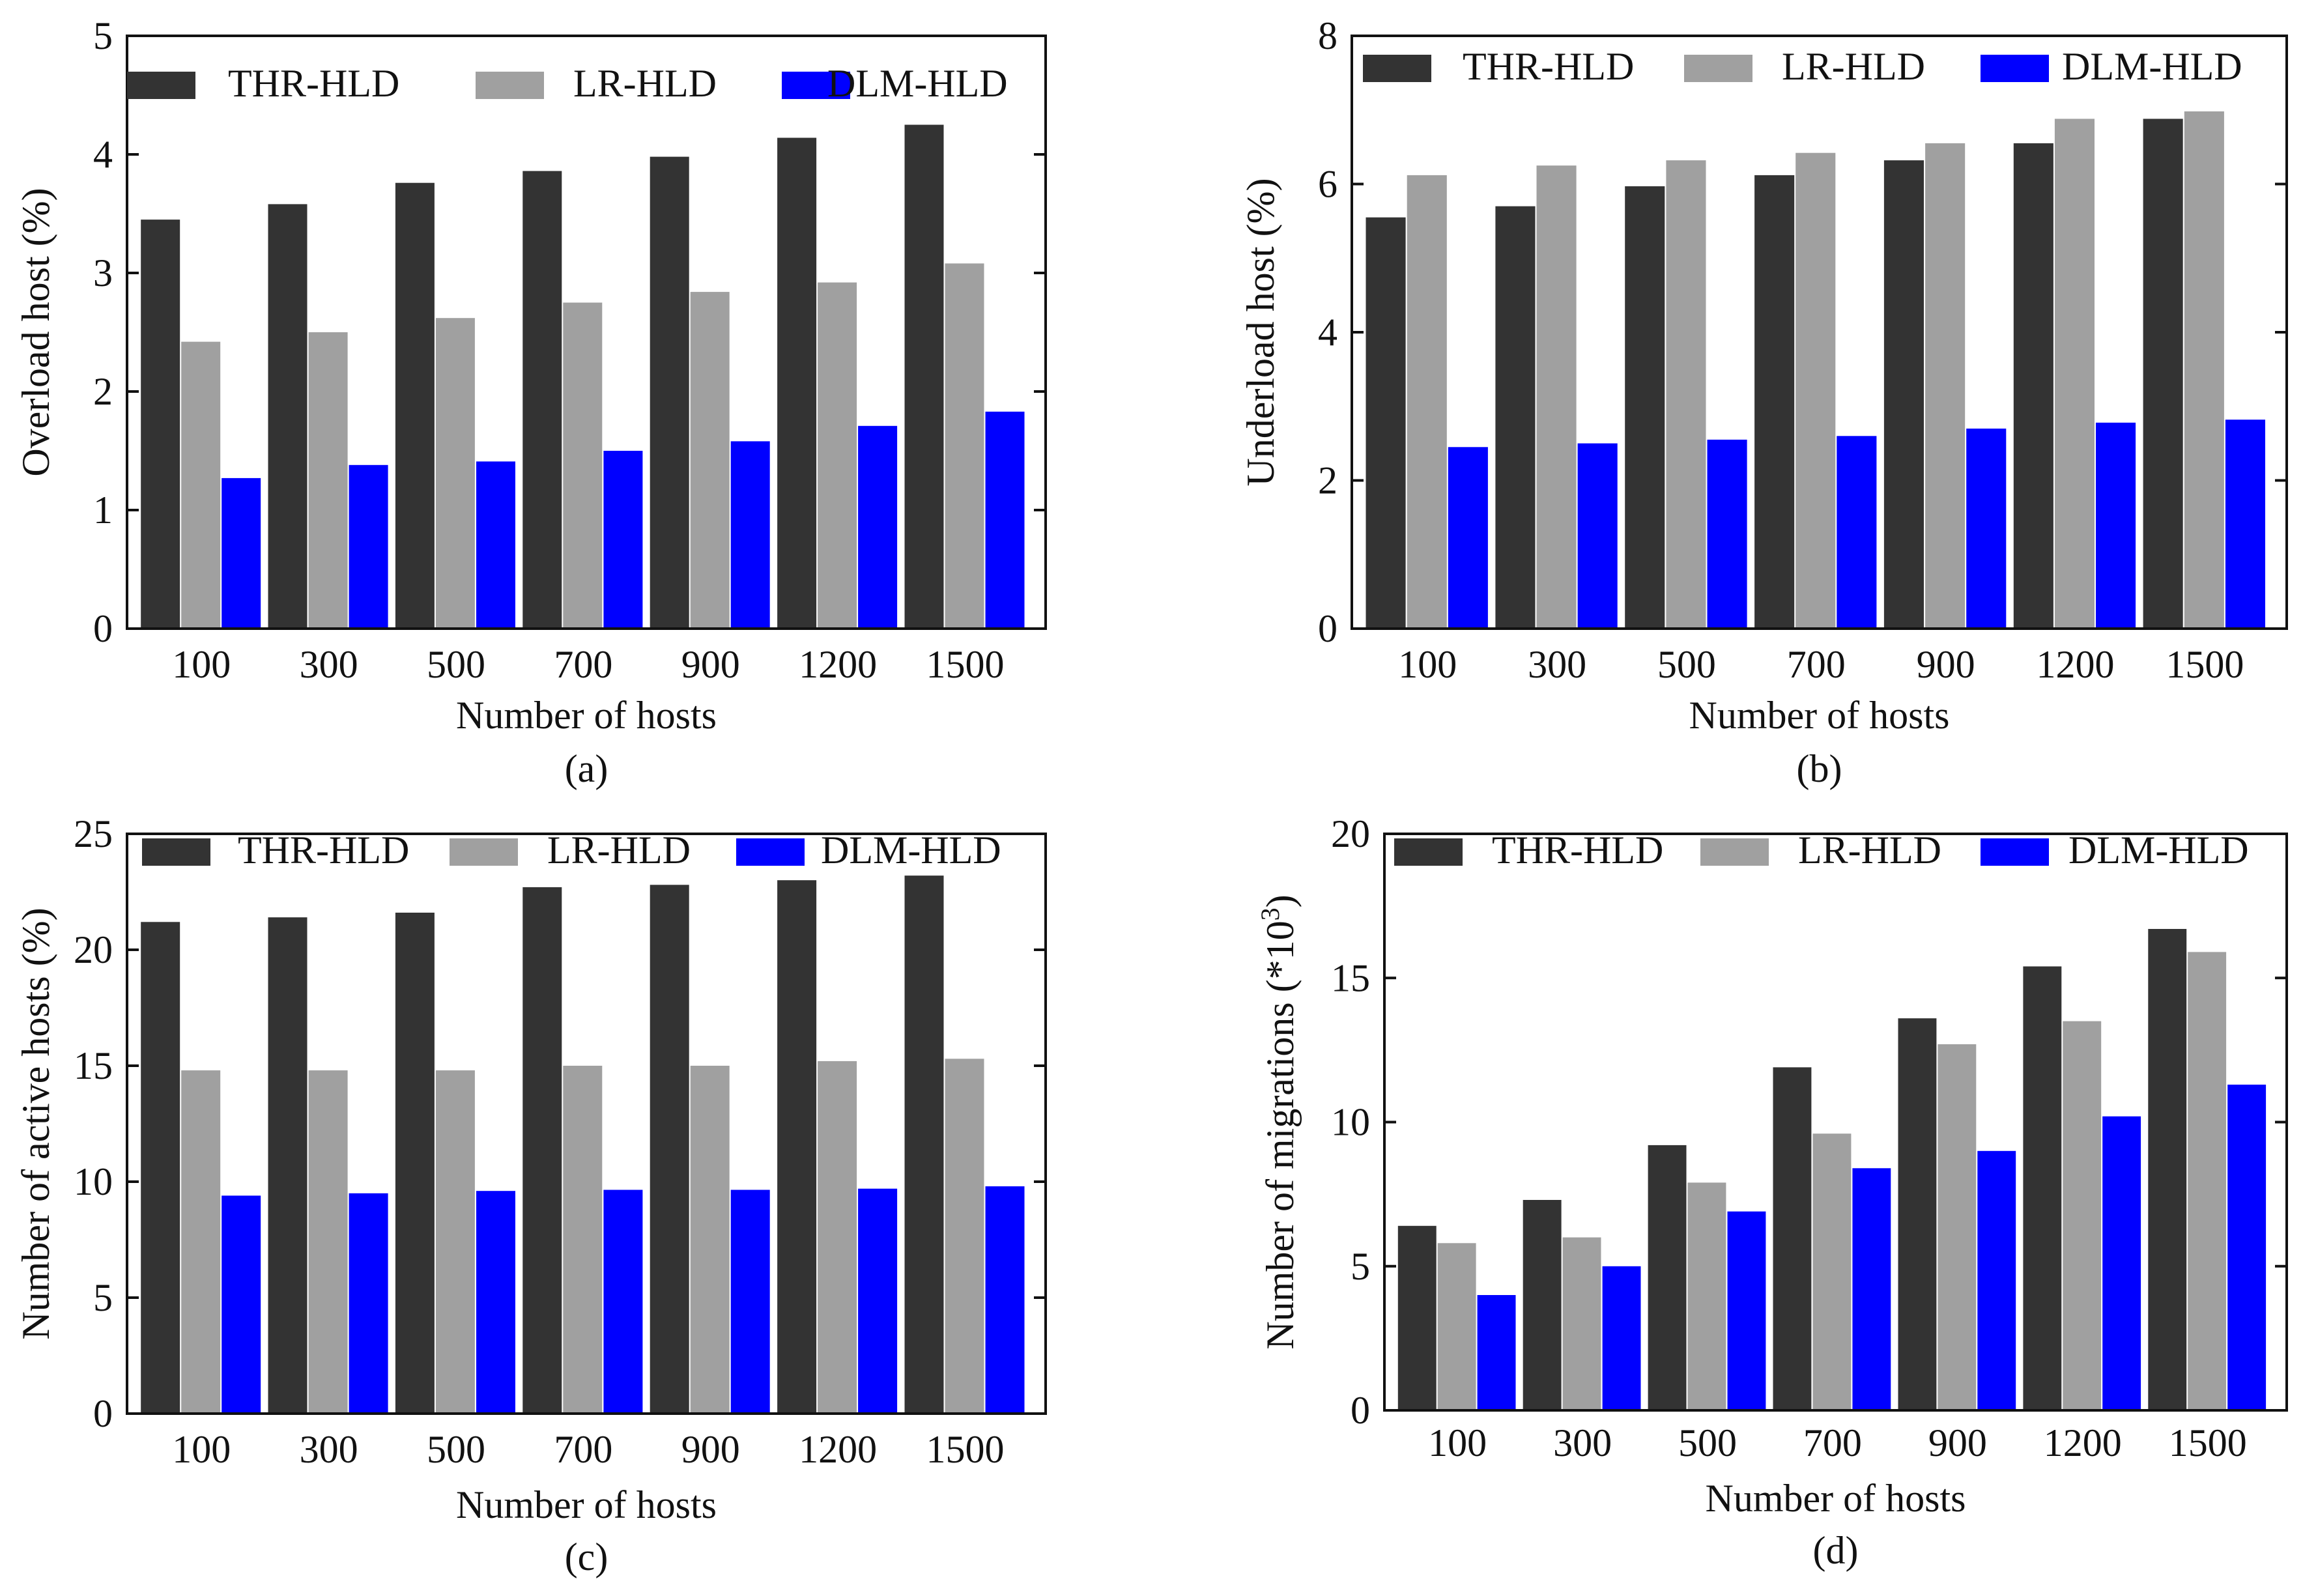 Image resolution: width=2303 pixels, height=1596 pixels. What do you see at coordinates (1707, 1443) in the screenshot?
I see `x-tick-label: 500` at bounding box center [1707, 1443].